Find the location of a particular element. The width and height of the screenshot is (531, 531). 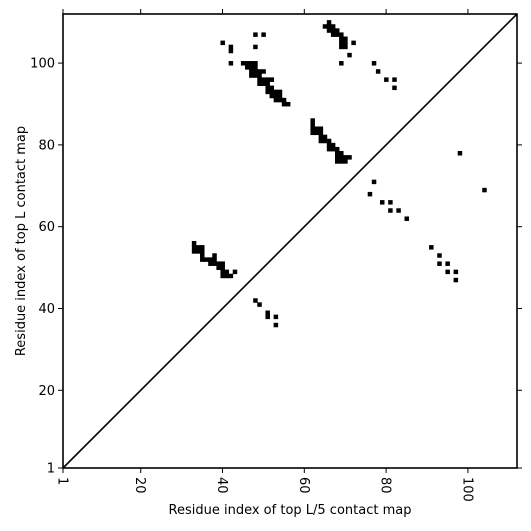

y-tick-label: 1 is located at coordinates (51, 469).